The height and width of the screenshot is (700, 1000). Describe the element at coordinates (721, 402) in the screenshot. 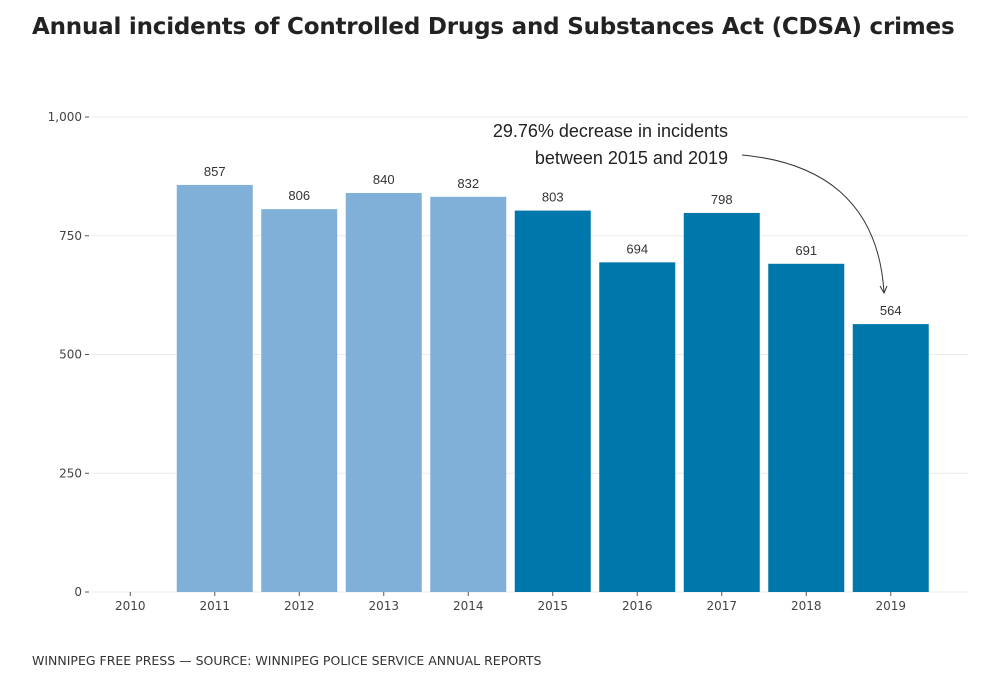

I see `bar-2017` at that location.